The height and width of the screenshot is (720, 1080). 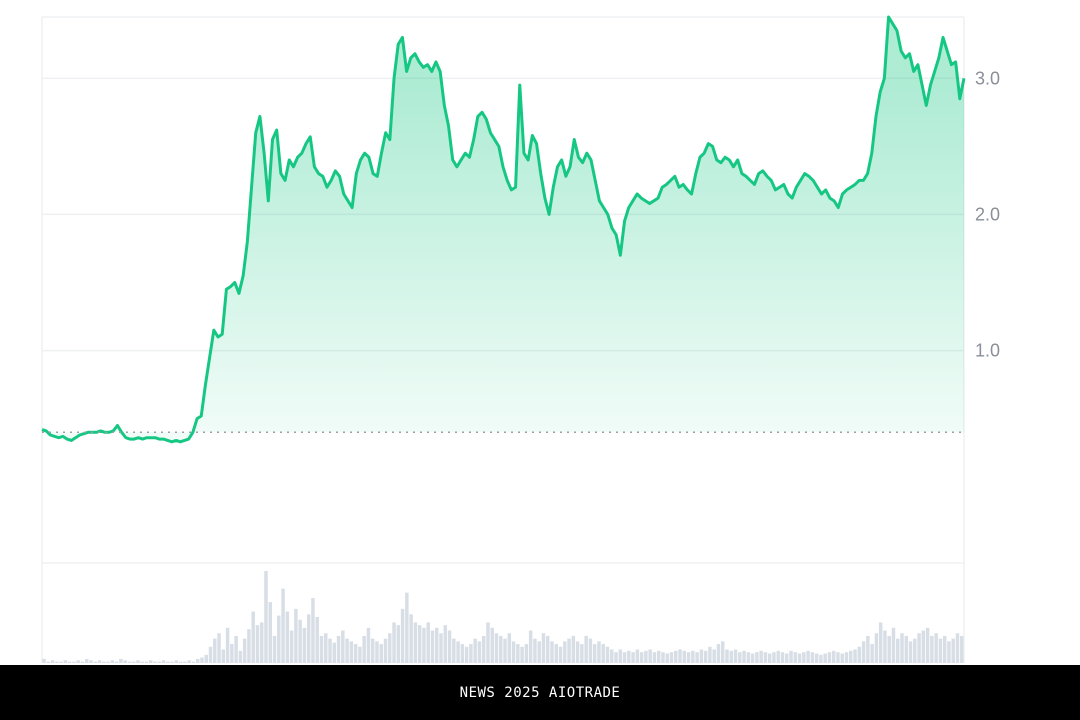 I want to click on y-tick-label: 1.0, so click(x=987, y=351).